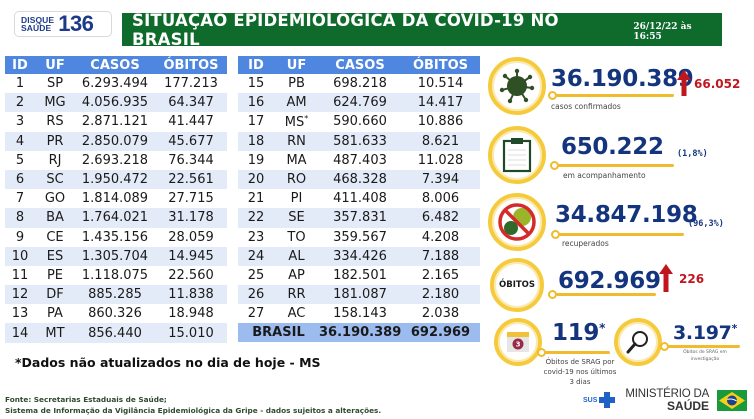  What do you see at coordinates (20, 122) in the screenshot?
I see `cell-id-text: 3` at bounding box center [20, 122].